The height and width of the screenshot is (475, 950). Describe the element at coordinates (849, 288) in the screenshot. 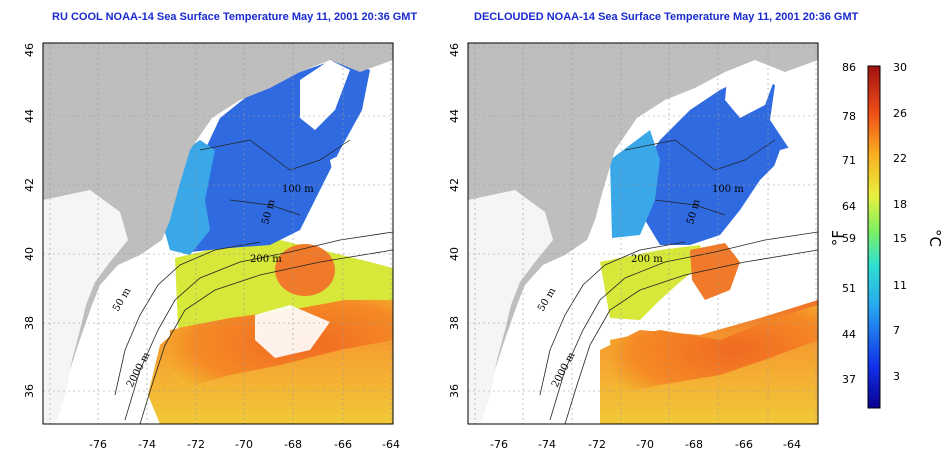

I see `fahrenheit-tick-label: 51` at that location.